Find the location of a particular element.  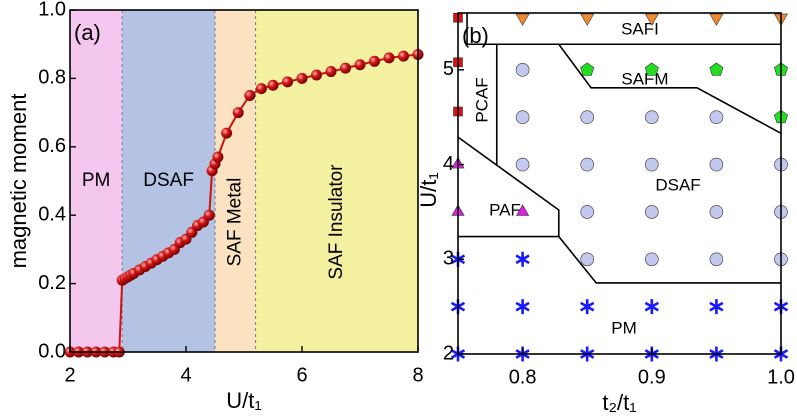

y-tick-label: 0.4 is located at coordinates (52, 214).